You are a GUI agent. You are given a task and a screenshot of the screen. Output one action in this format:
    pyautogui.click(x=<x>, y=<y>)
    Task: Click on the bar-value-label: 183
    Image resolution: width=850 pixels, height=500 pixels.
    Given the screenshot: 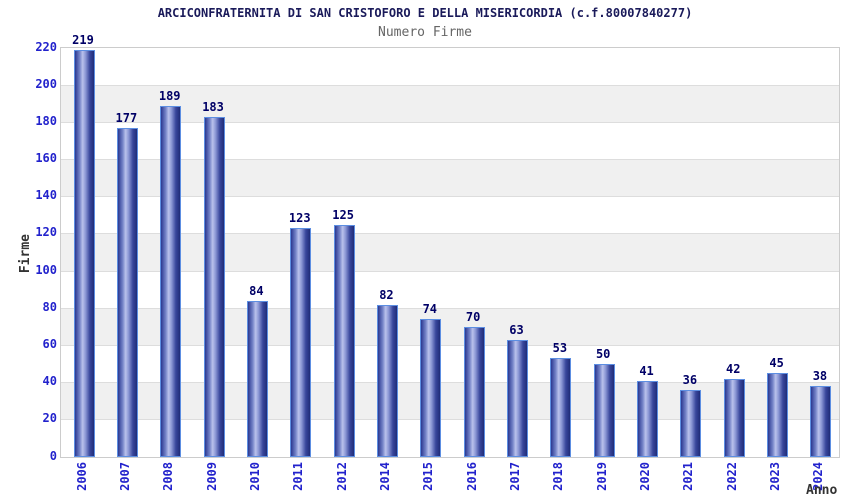 What is the action you would take?
    pyautogui.click(x=213, y=107)
    